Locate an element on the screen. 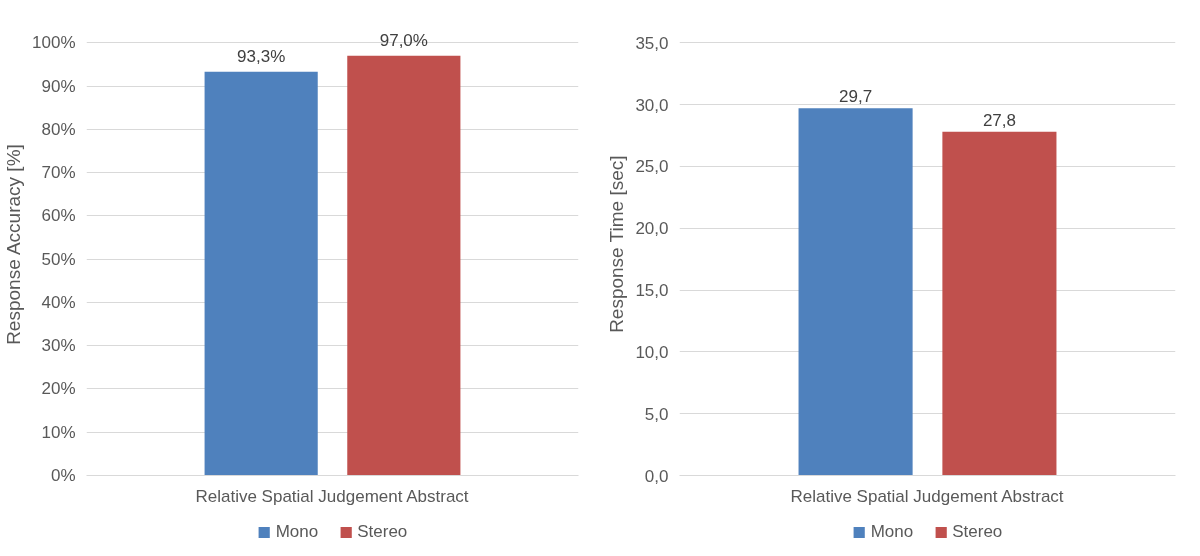 The height and width of the screenshot is (556, 1200). y-tick-label: 50% is located at coordinates (58, 259).